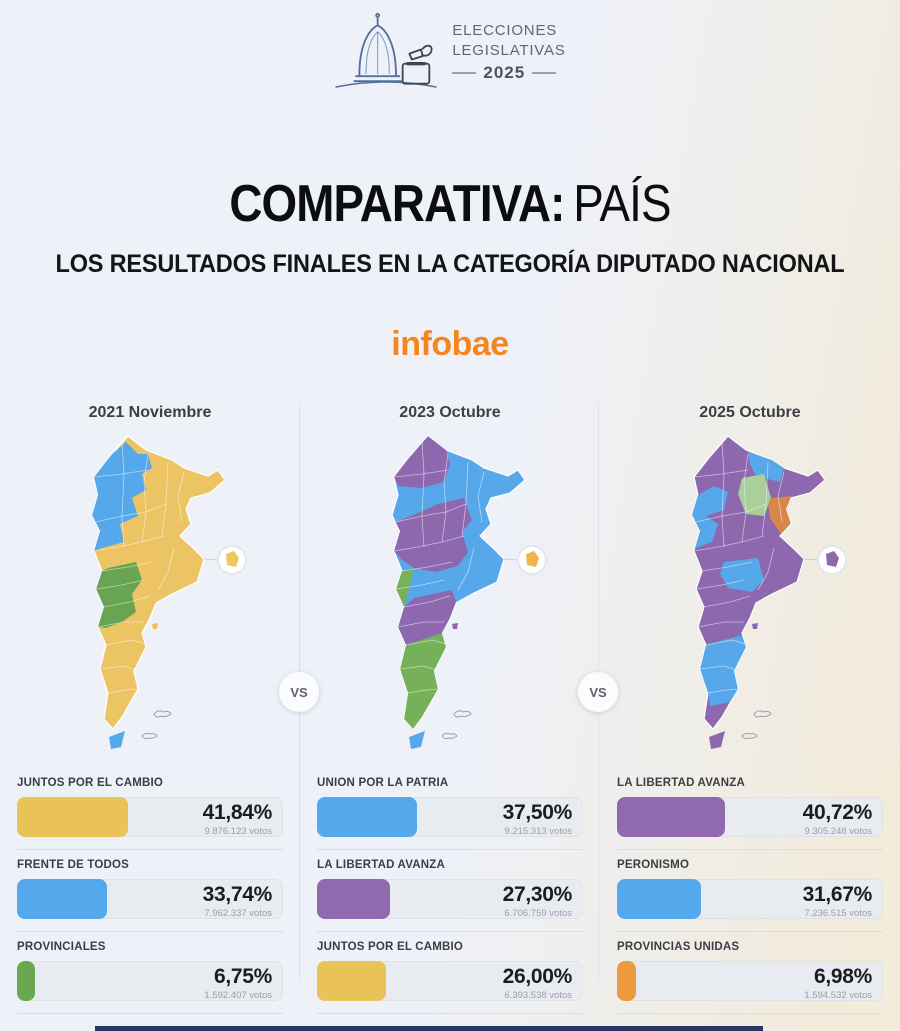 The image size is (900, 1031). I want to click on infobae-logo: infobae, so click(450, 344).